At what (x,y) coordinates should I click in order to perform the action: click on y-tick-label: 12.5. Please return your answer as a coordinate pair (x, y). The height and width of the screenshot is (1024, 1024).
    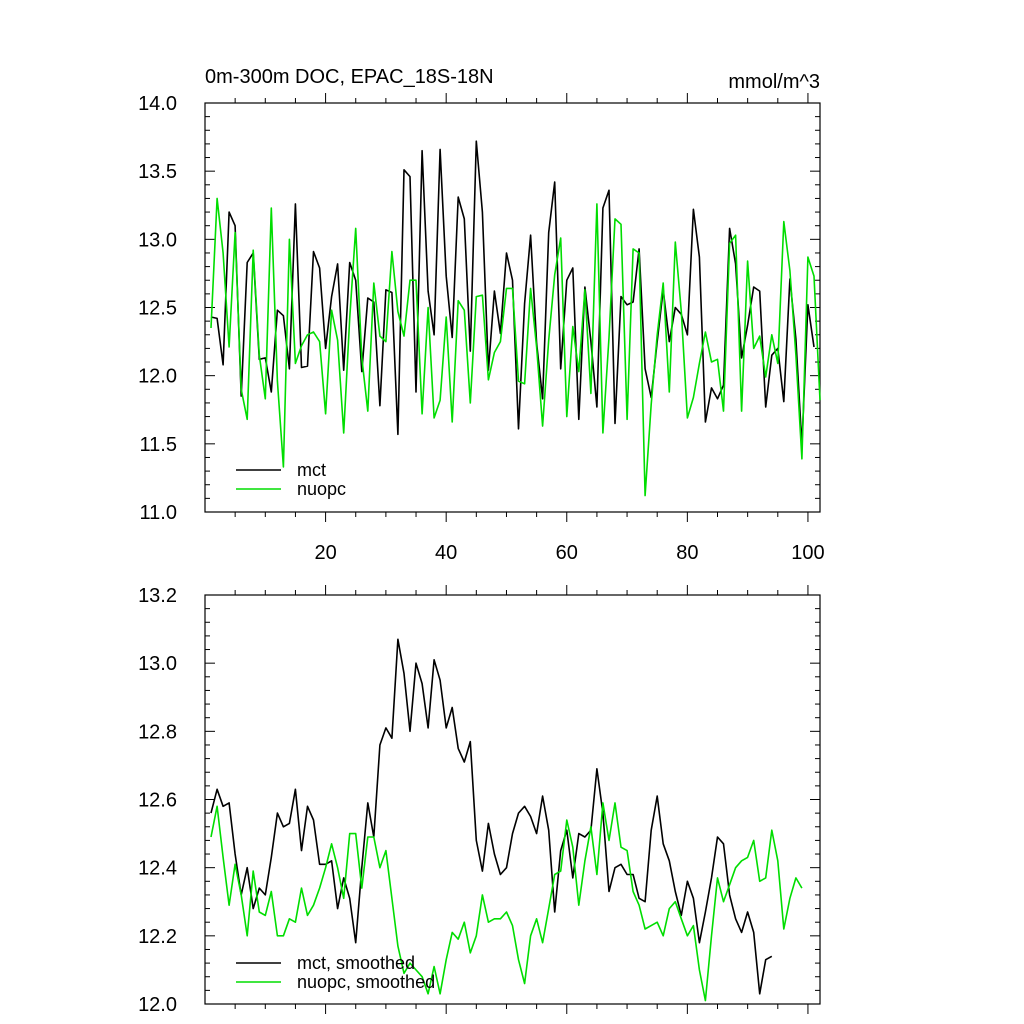
    Looking at the image, I should click on (157, 309).